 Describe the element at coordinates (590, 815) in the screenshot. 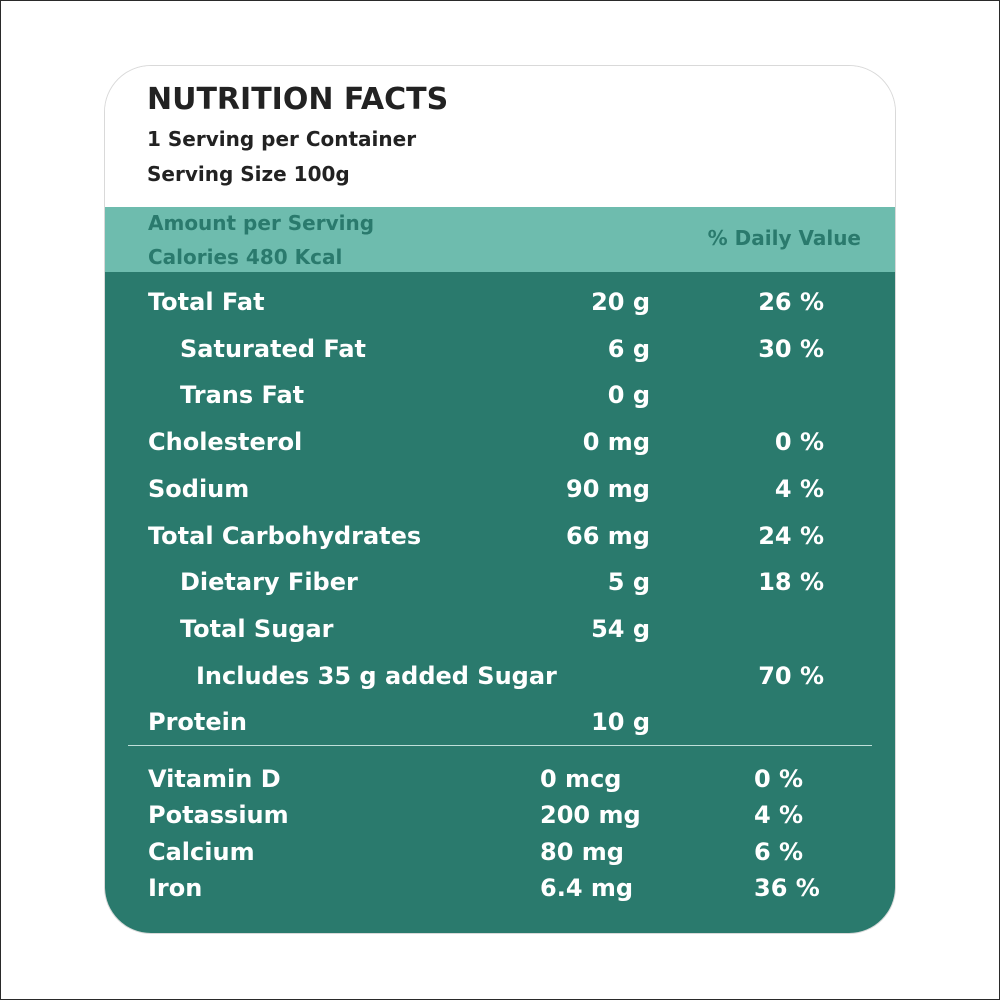

I see `vitamin-amount: 200 mg` at that location.